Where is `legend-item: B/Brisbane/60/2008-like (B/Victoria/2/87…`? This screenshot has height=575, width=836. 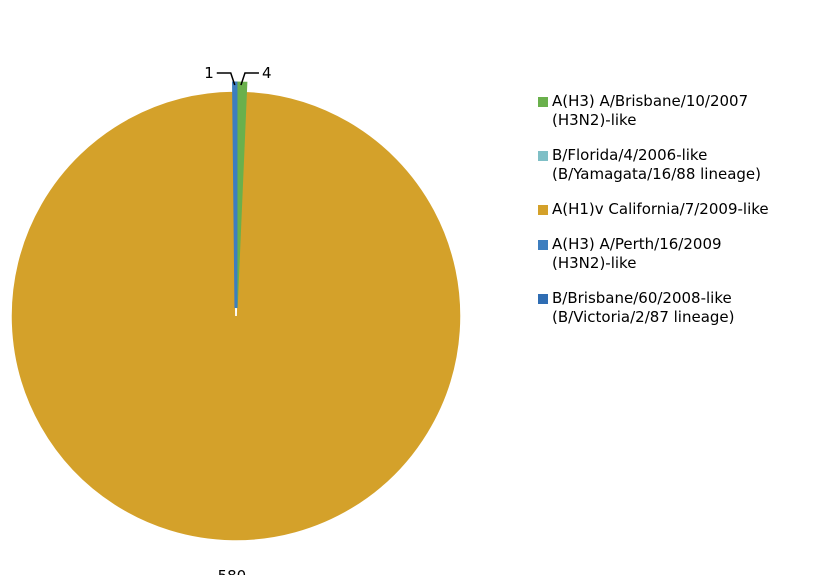 legend-item: B/Brisbane/60/2008-like (B/Victoria/2/87… is located at coordinates (686, 308).